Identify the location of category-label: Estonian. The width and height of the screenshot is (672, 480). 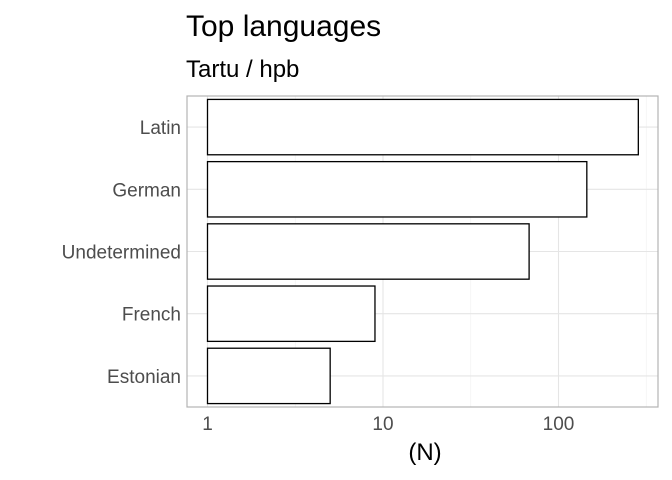
(144, 377).